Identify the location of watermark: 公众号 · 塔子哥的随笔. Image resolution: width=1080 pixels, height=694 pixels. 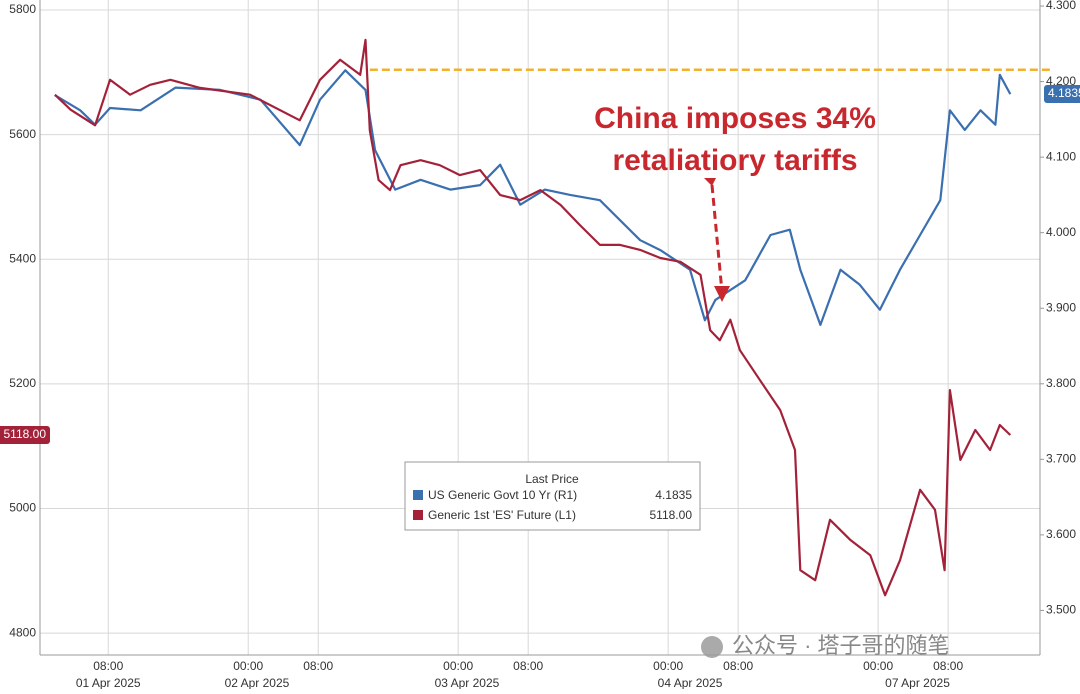
(841, 645).